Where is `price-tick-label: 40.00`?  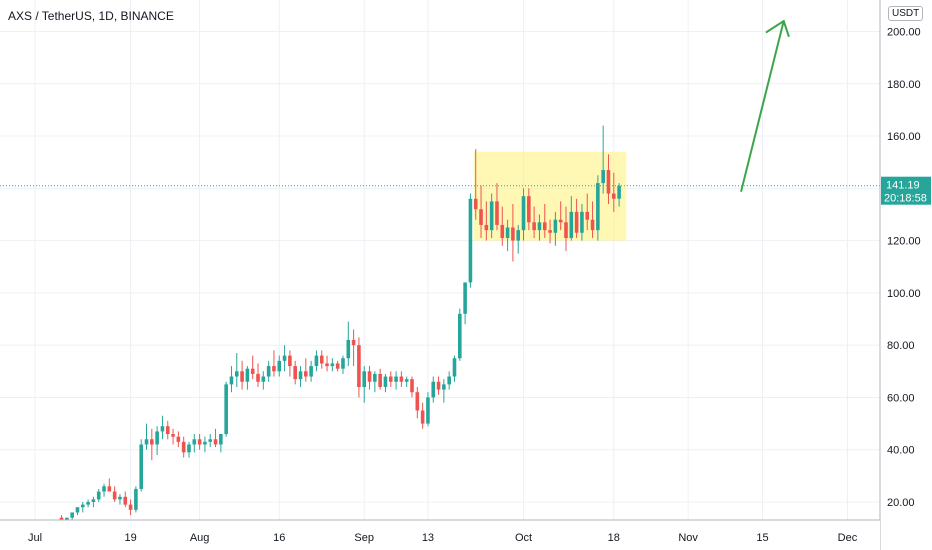 price-tick-label: 40.00 is located at coordinates (901, 451).